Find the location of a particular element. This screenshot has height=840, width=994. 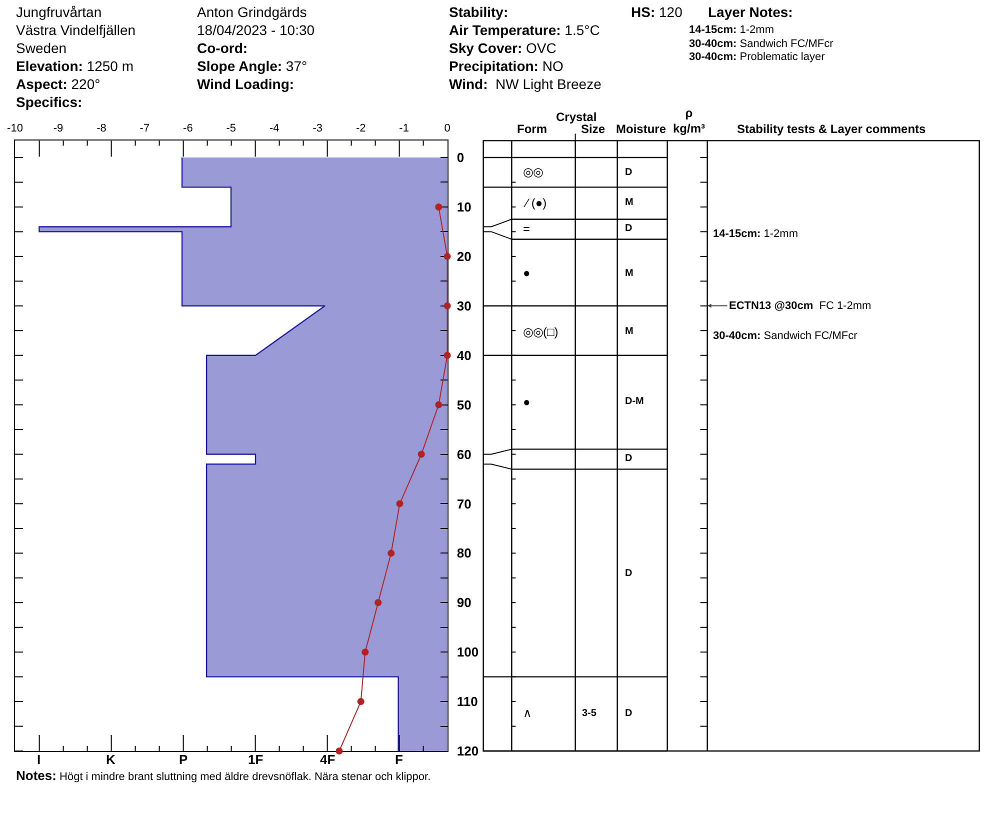

x-tick-label: 0 is located at coordinates (447, 128).